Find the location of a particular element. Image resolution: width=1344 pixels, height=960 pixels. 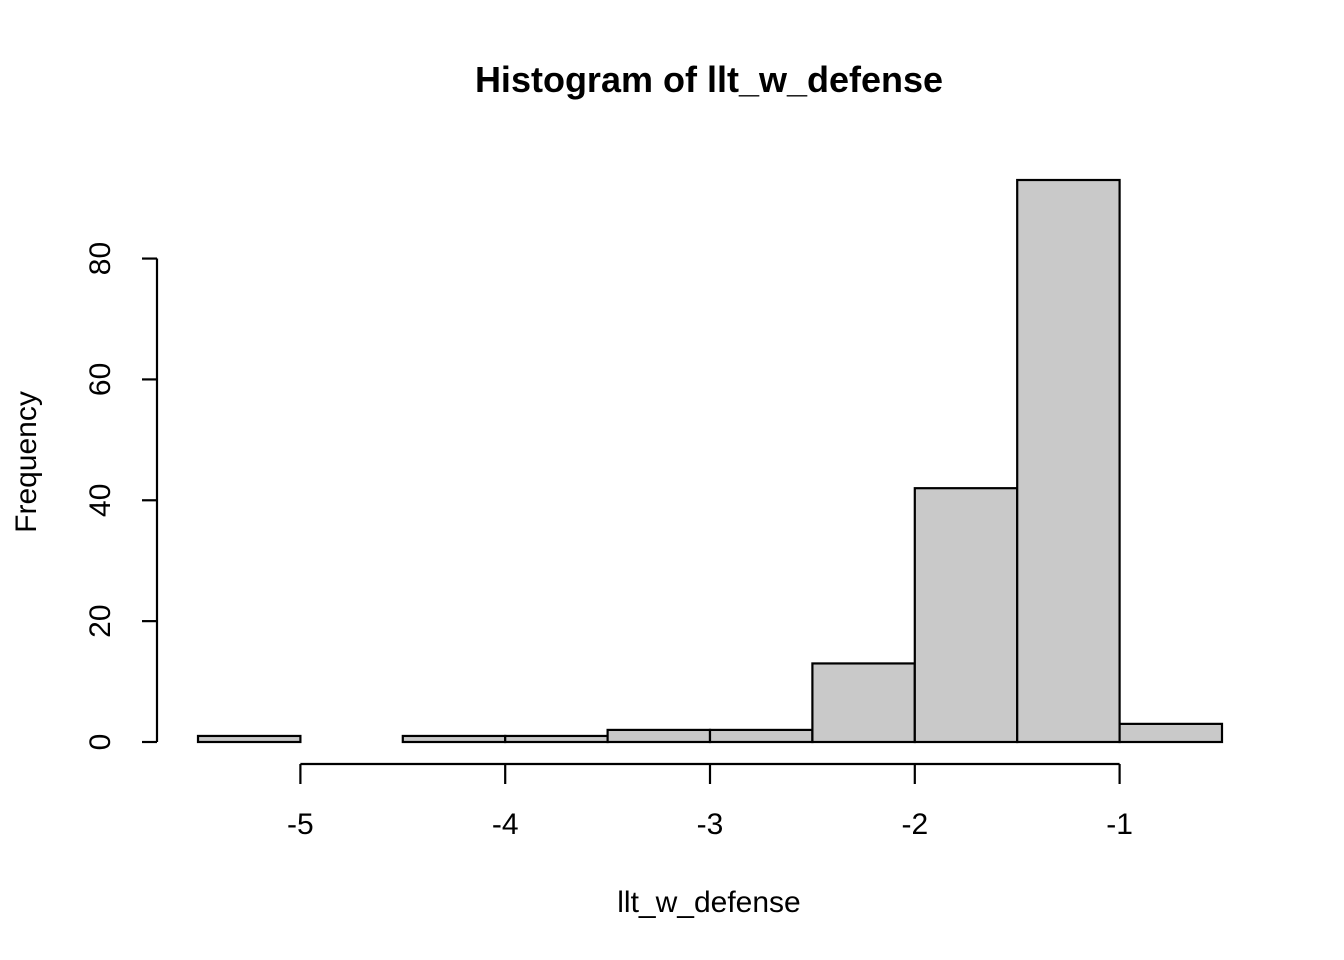

x-tick-label-0: -5 is located at coordinates (300, 824).